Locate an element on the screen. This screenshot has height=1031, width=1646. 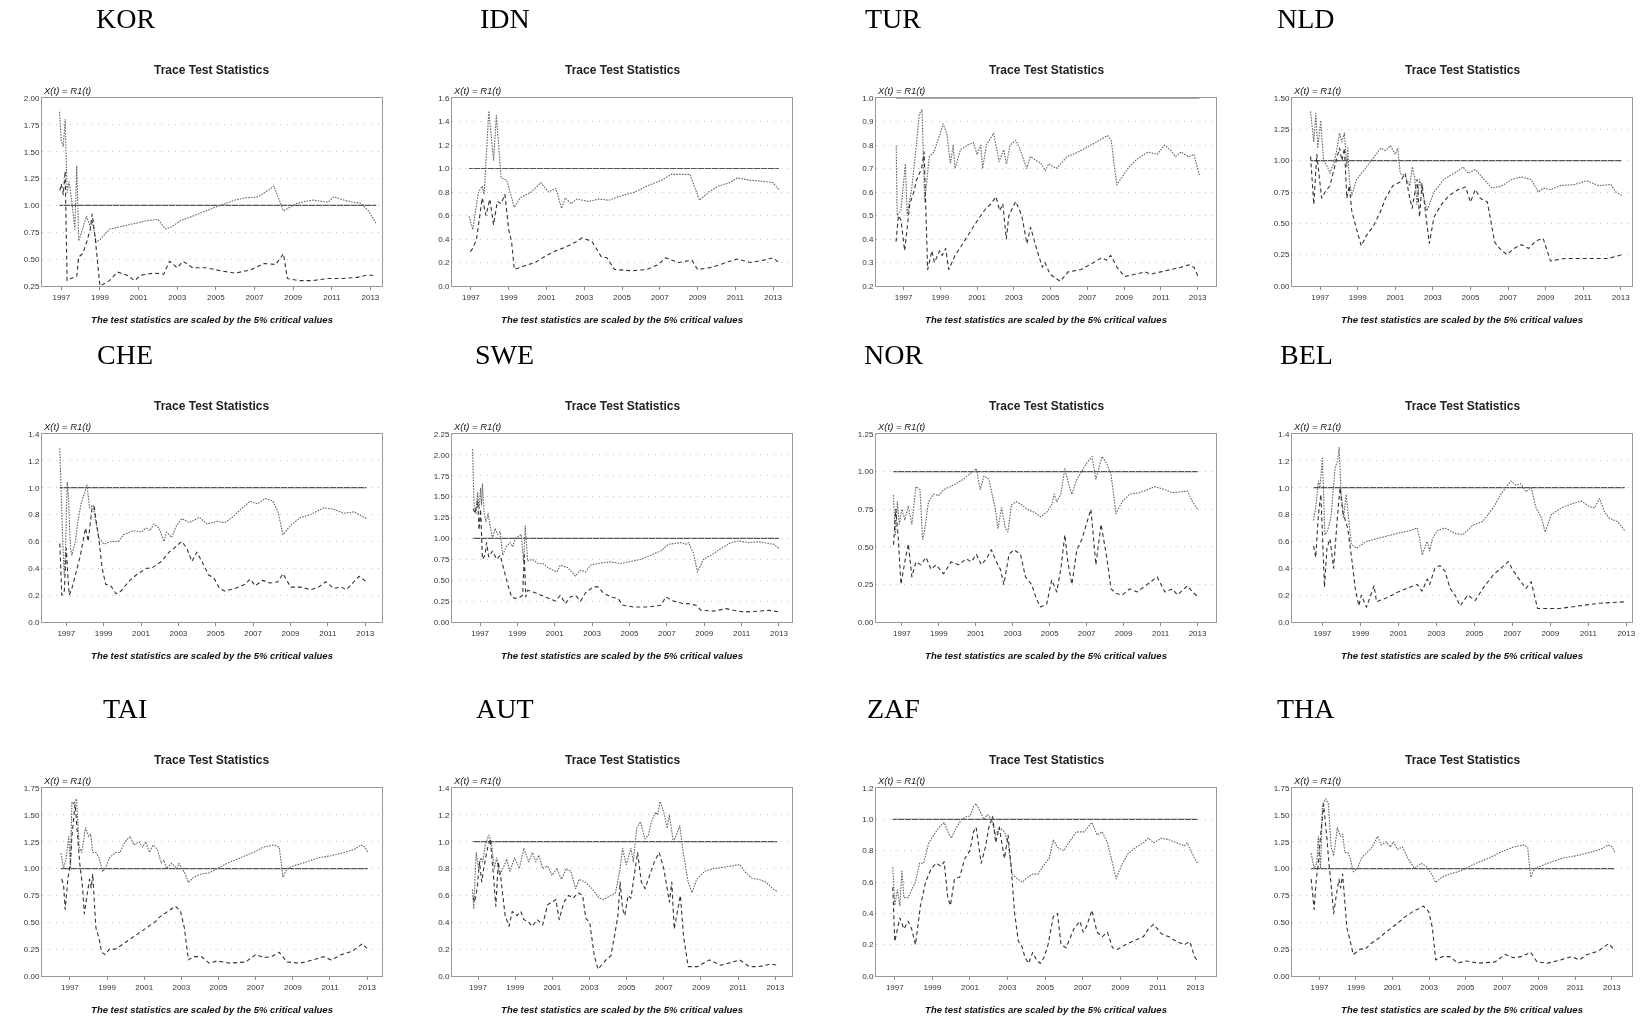
chart-title: SWE is located at coordinates (505, 354).